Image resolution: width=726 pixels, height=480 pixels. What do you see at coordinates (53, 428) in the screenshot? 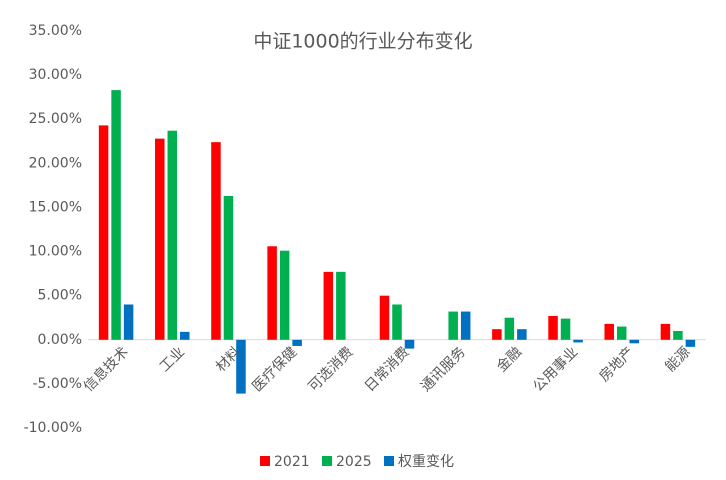
I see `y-tick-label: -10.00%` at bounding box center [53, 428].